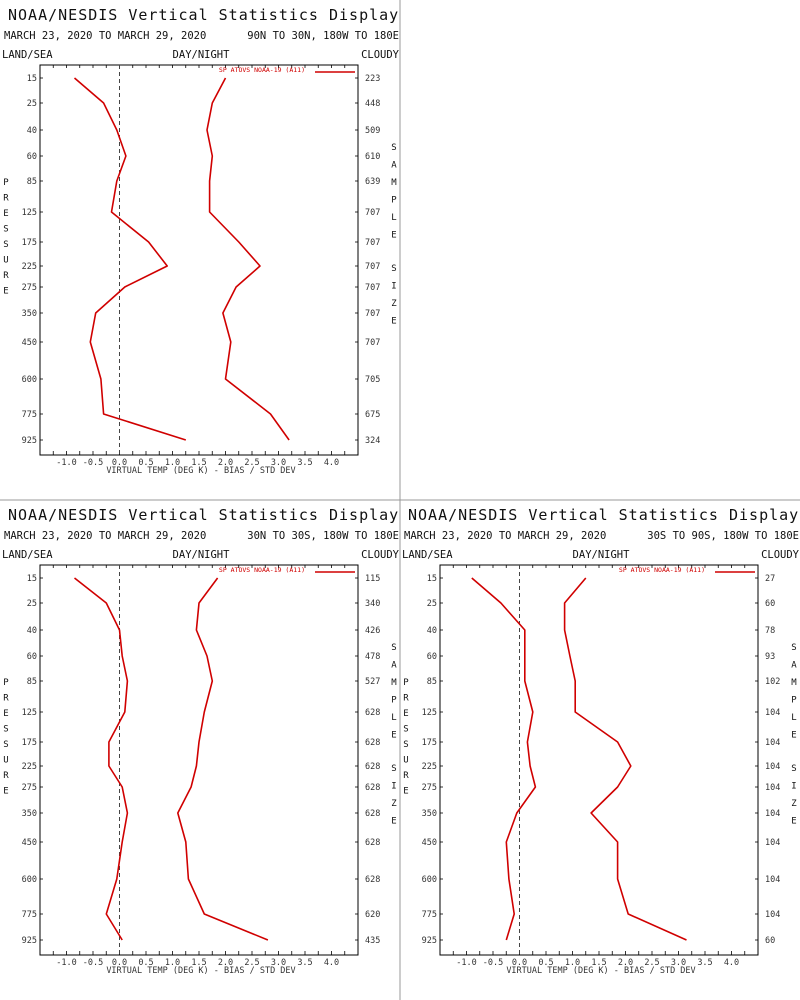 The image size is (800, 1000). Describe the element at coordinates (304, 963) in the screenshot. I see `x-tick-label: 3.5` at that location.